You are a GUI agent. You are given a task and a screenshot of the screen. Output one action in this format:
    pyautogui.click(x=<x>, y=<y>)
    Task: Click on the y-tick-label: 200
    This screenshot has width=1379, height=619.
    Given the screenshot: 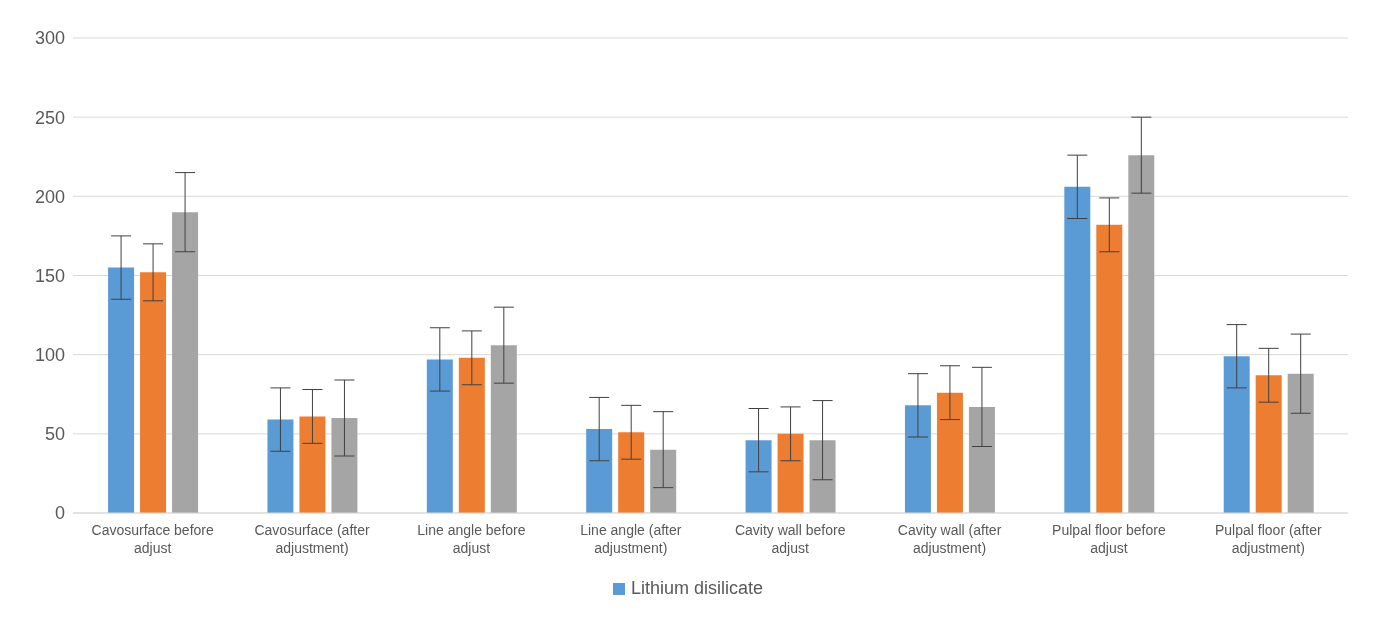 What is the action you would take?
    pyautogui.click(x=49, y=196)
    